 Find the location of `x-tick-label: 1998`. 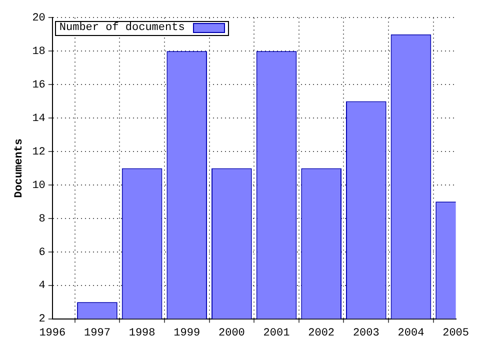

x-tick-label: 1998 is located at coordinates (142, 333).